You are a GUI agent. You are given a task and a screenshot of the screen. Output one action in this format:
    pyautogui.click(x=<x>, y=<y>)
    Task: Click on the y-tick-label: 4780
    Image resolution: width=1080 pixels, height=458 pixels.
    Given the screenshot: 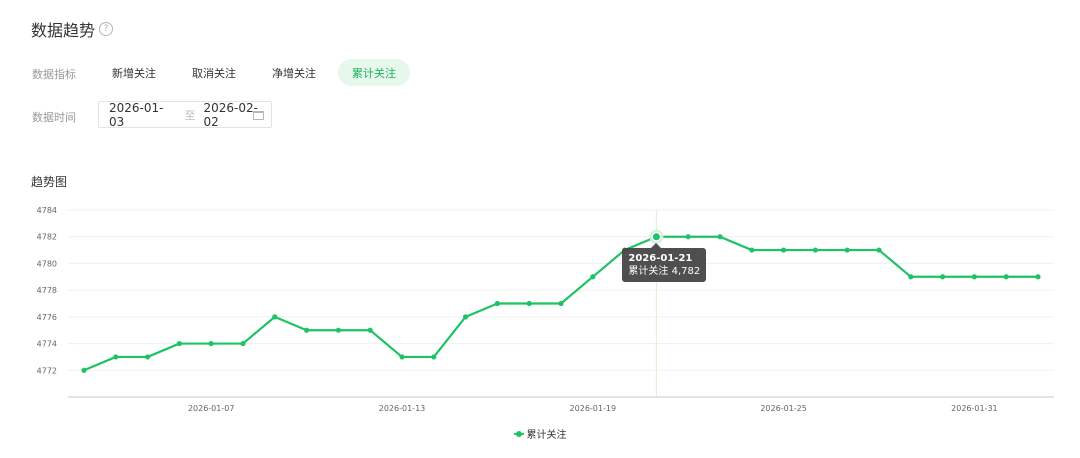 What is the action you would take?
    pyautogui.click(x=47, y=263)
    